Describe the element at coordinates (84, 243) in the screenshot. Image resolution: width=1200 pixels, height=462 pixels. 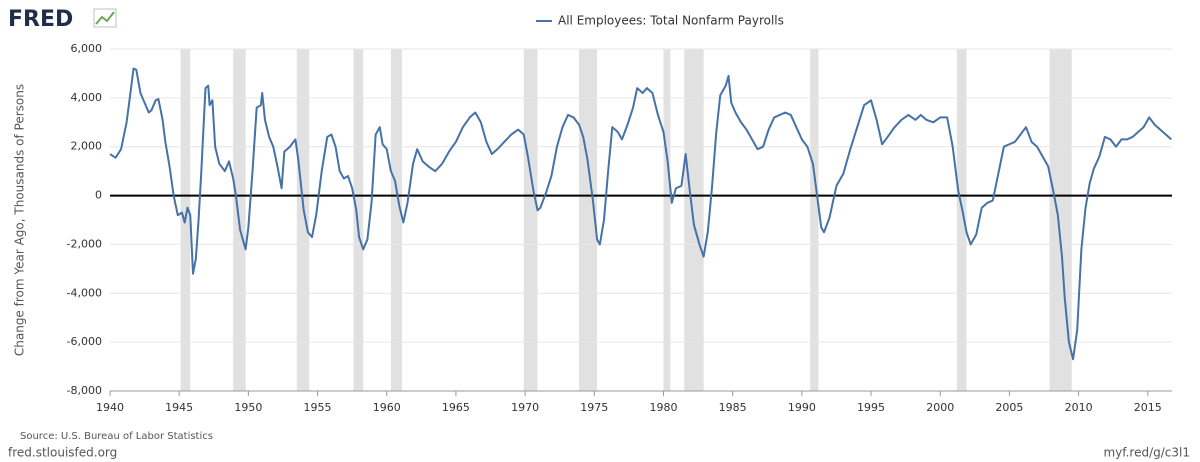
I see `y-tick-label: -2,000` at that location.